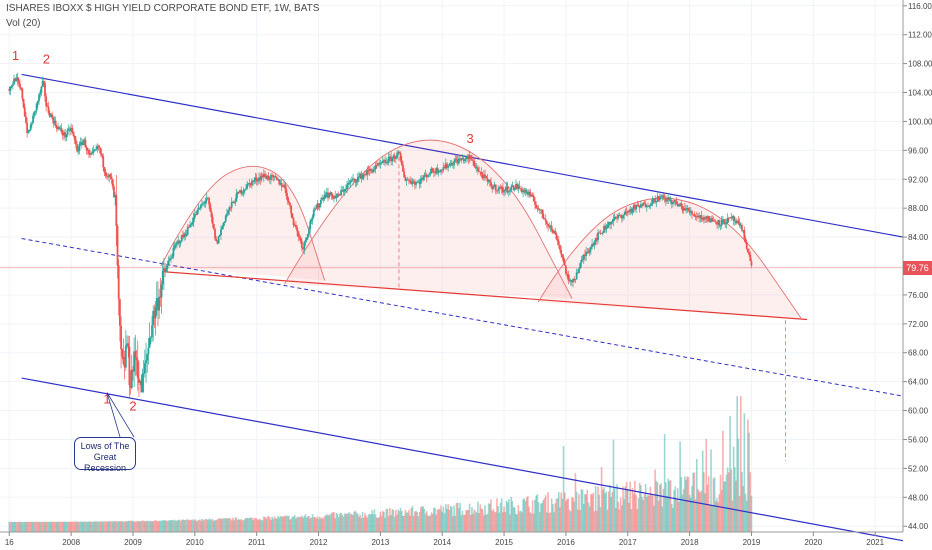  What do you see at coordinates (442, 542) in the screenshot?
I see `x-tick-label: 2014` at bounding box center [442, 542].